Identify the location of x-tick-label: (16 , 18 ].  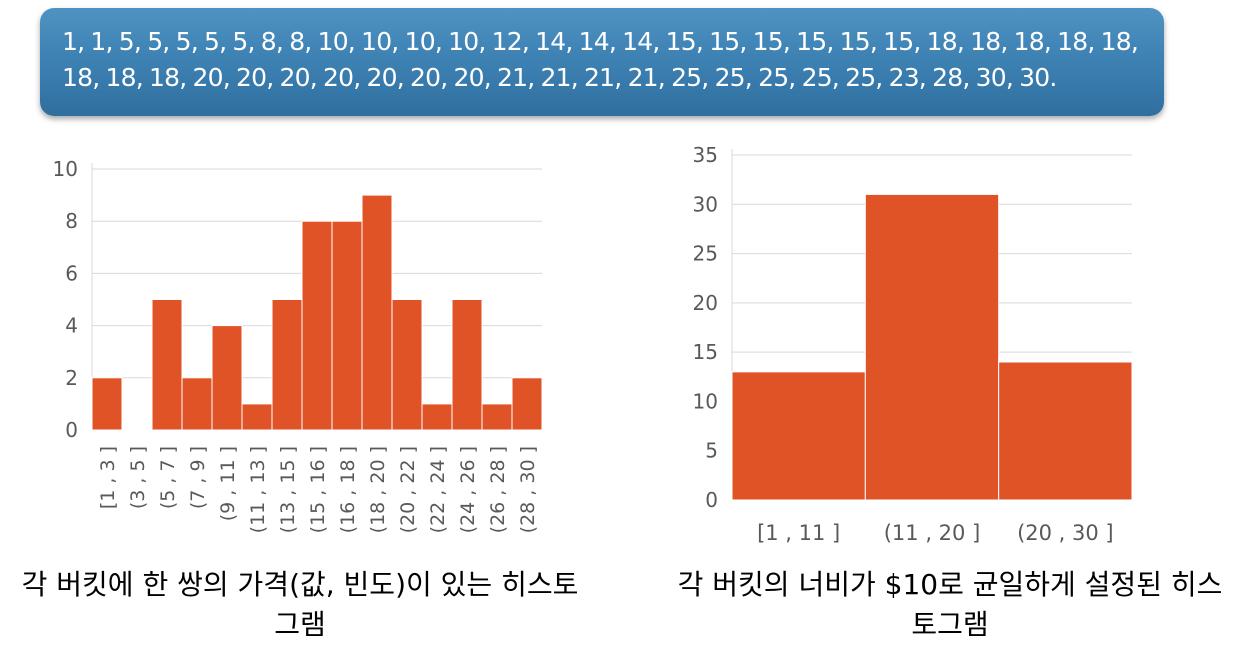
(348, 489).